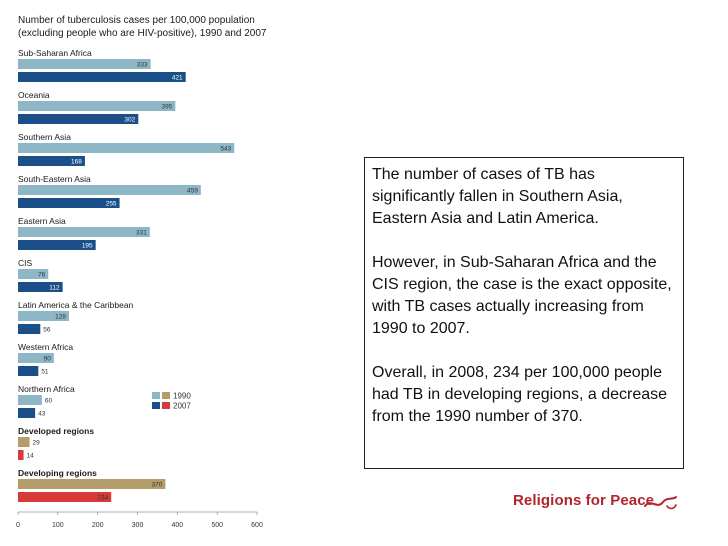 This screenshot has width=728, height=546. What do you see at coordinates (21, 455) in the screenshot?
I see `bar-developed-regions-2007` at bounding box center [21, 455].